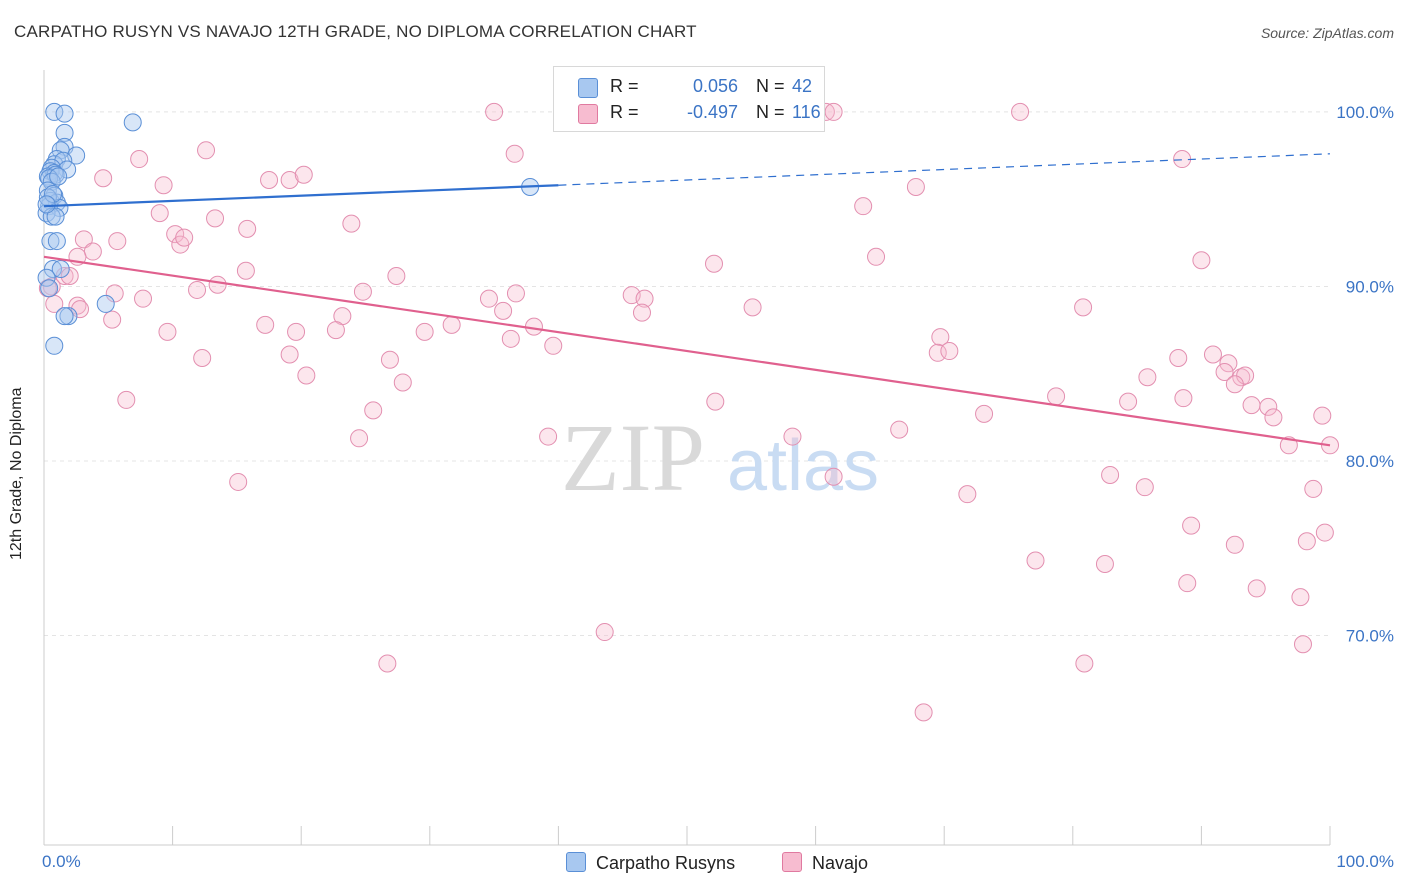 Image resolution: width=1406 pixels, height=892 pixels. Describe the element at coordinates (1365, 112) in the screenshot. I see `y-tick-label: 100.0%` at that location.